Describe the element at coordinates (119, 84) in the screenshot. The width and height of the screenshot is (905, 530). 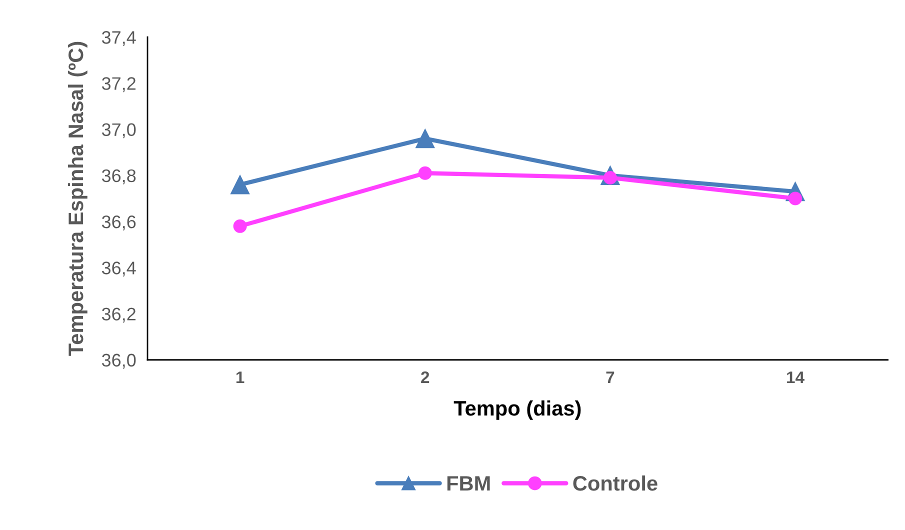
I see `y-tick-label: 37,2` at that location.